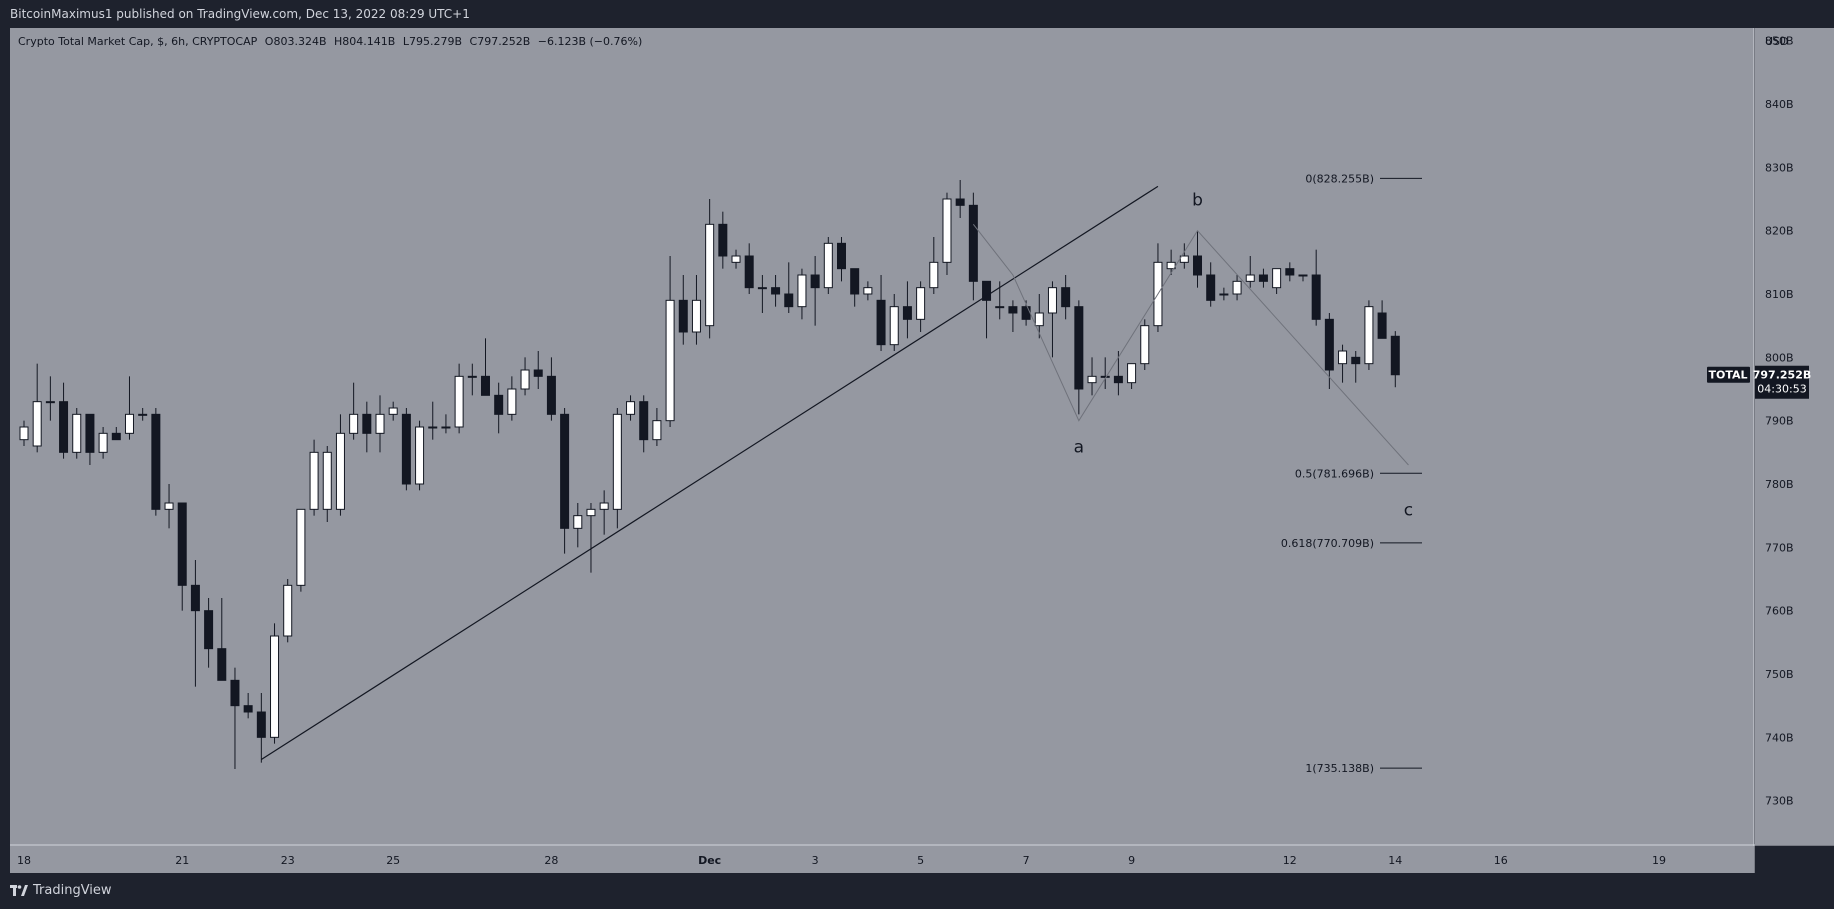 This screenshot has width=1834, height=909. What do you see at coordinates (1395, 860) in the screenshot?
I see `x-tick-label: 14` at bounding box center [1395, 860].